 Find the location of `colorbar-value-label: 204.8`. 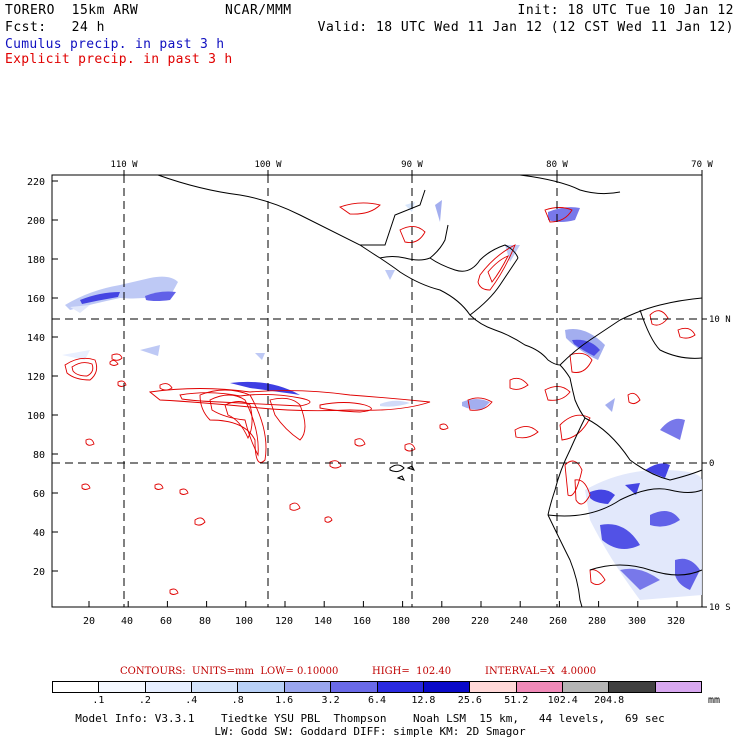

colorbar-value-label: 204.8 is located at coordinates (609, 700).